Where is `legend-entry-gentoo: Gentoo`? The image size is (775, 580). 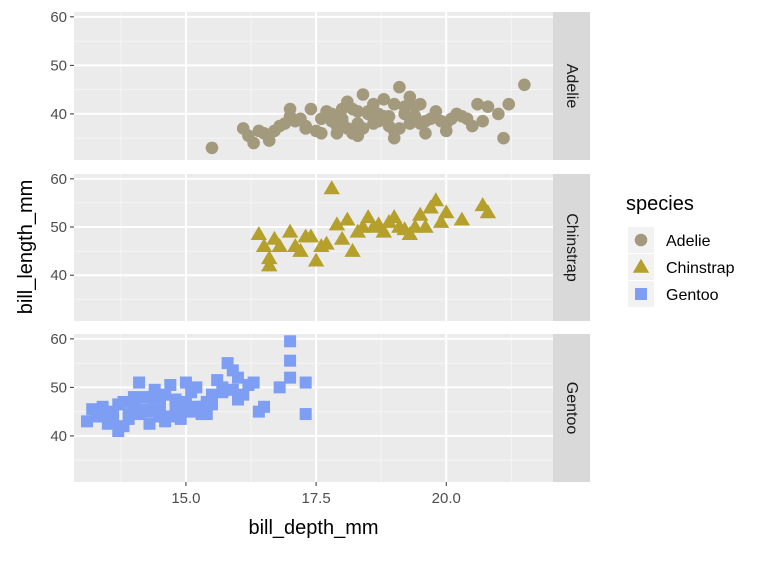
legend-entry-gentoo: Gentoo is located at coordinates (673, 294).